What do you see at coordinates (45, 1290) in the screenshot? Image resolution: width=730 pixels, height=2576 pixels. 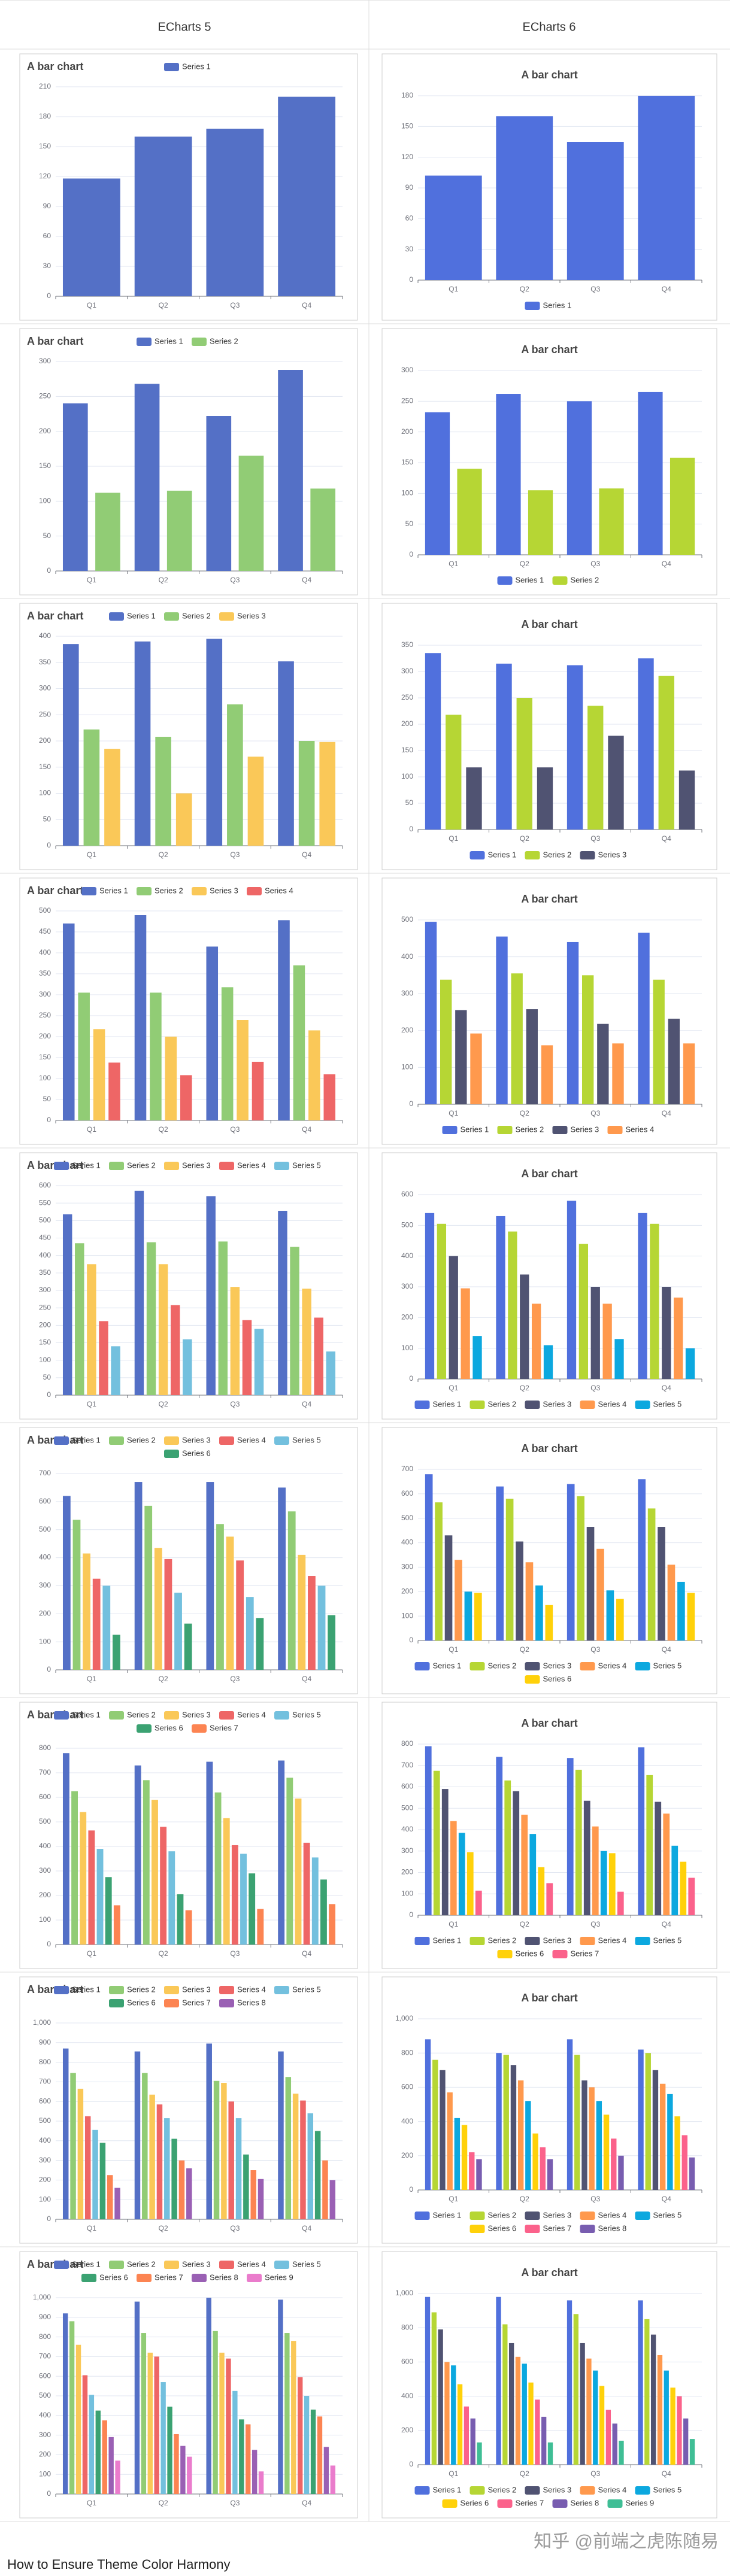 I see `y-tick-label: 300` at bounding box center [45, 1290].